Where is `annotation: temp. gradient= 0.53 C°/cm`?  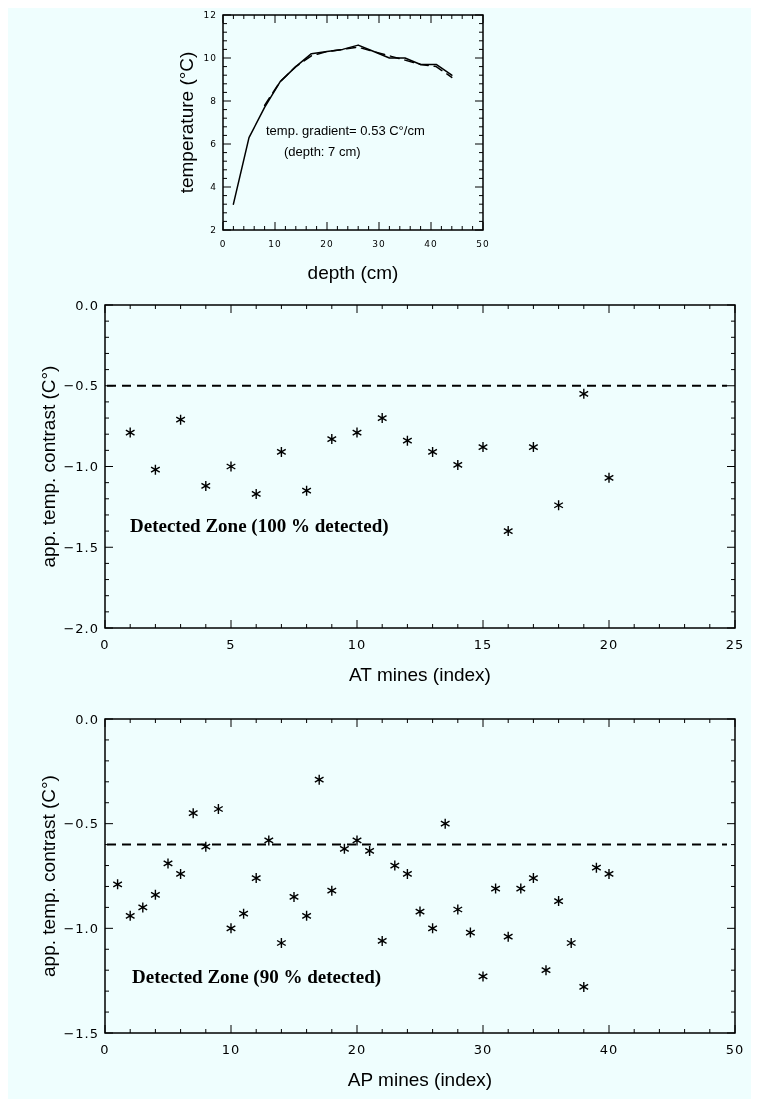 annotation: temp. gradient= 0.53 C°/cm is located at coordinates (345, 130).